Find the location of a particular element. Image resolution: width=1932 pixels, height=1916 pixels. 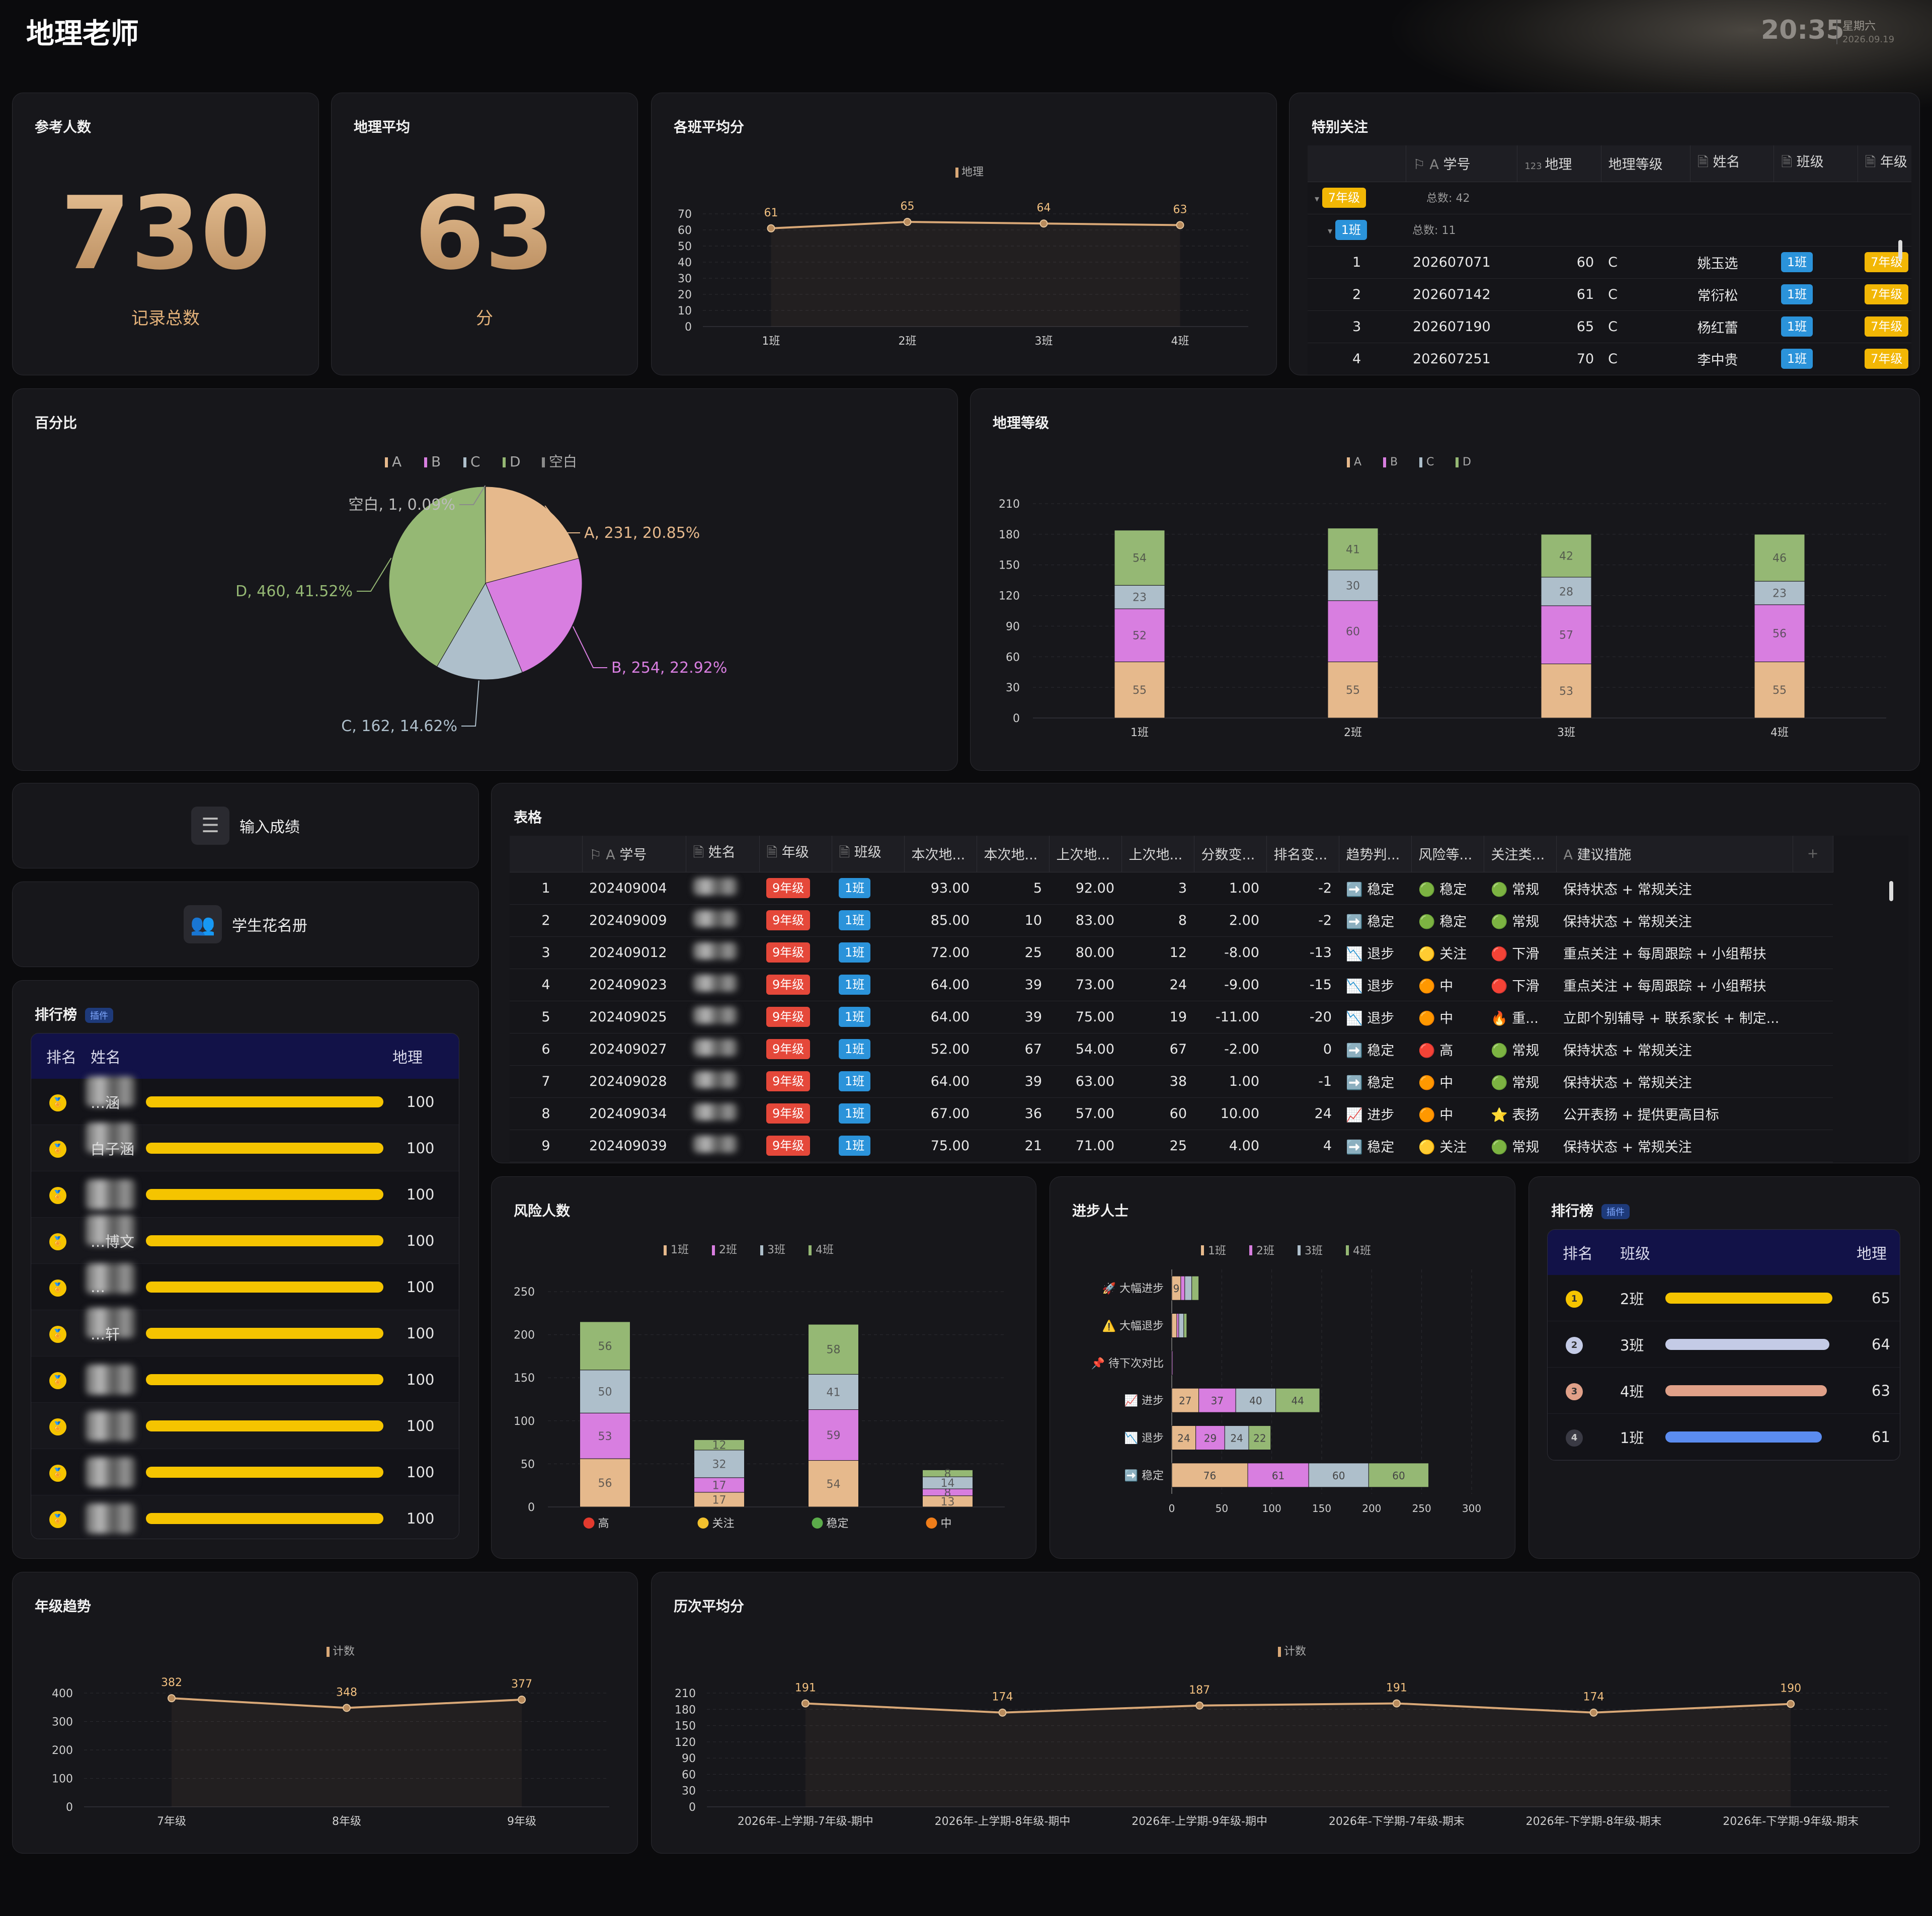

slice-label: B, 254, 22.92% is located at coordinates (669, 668).